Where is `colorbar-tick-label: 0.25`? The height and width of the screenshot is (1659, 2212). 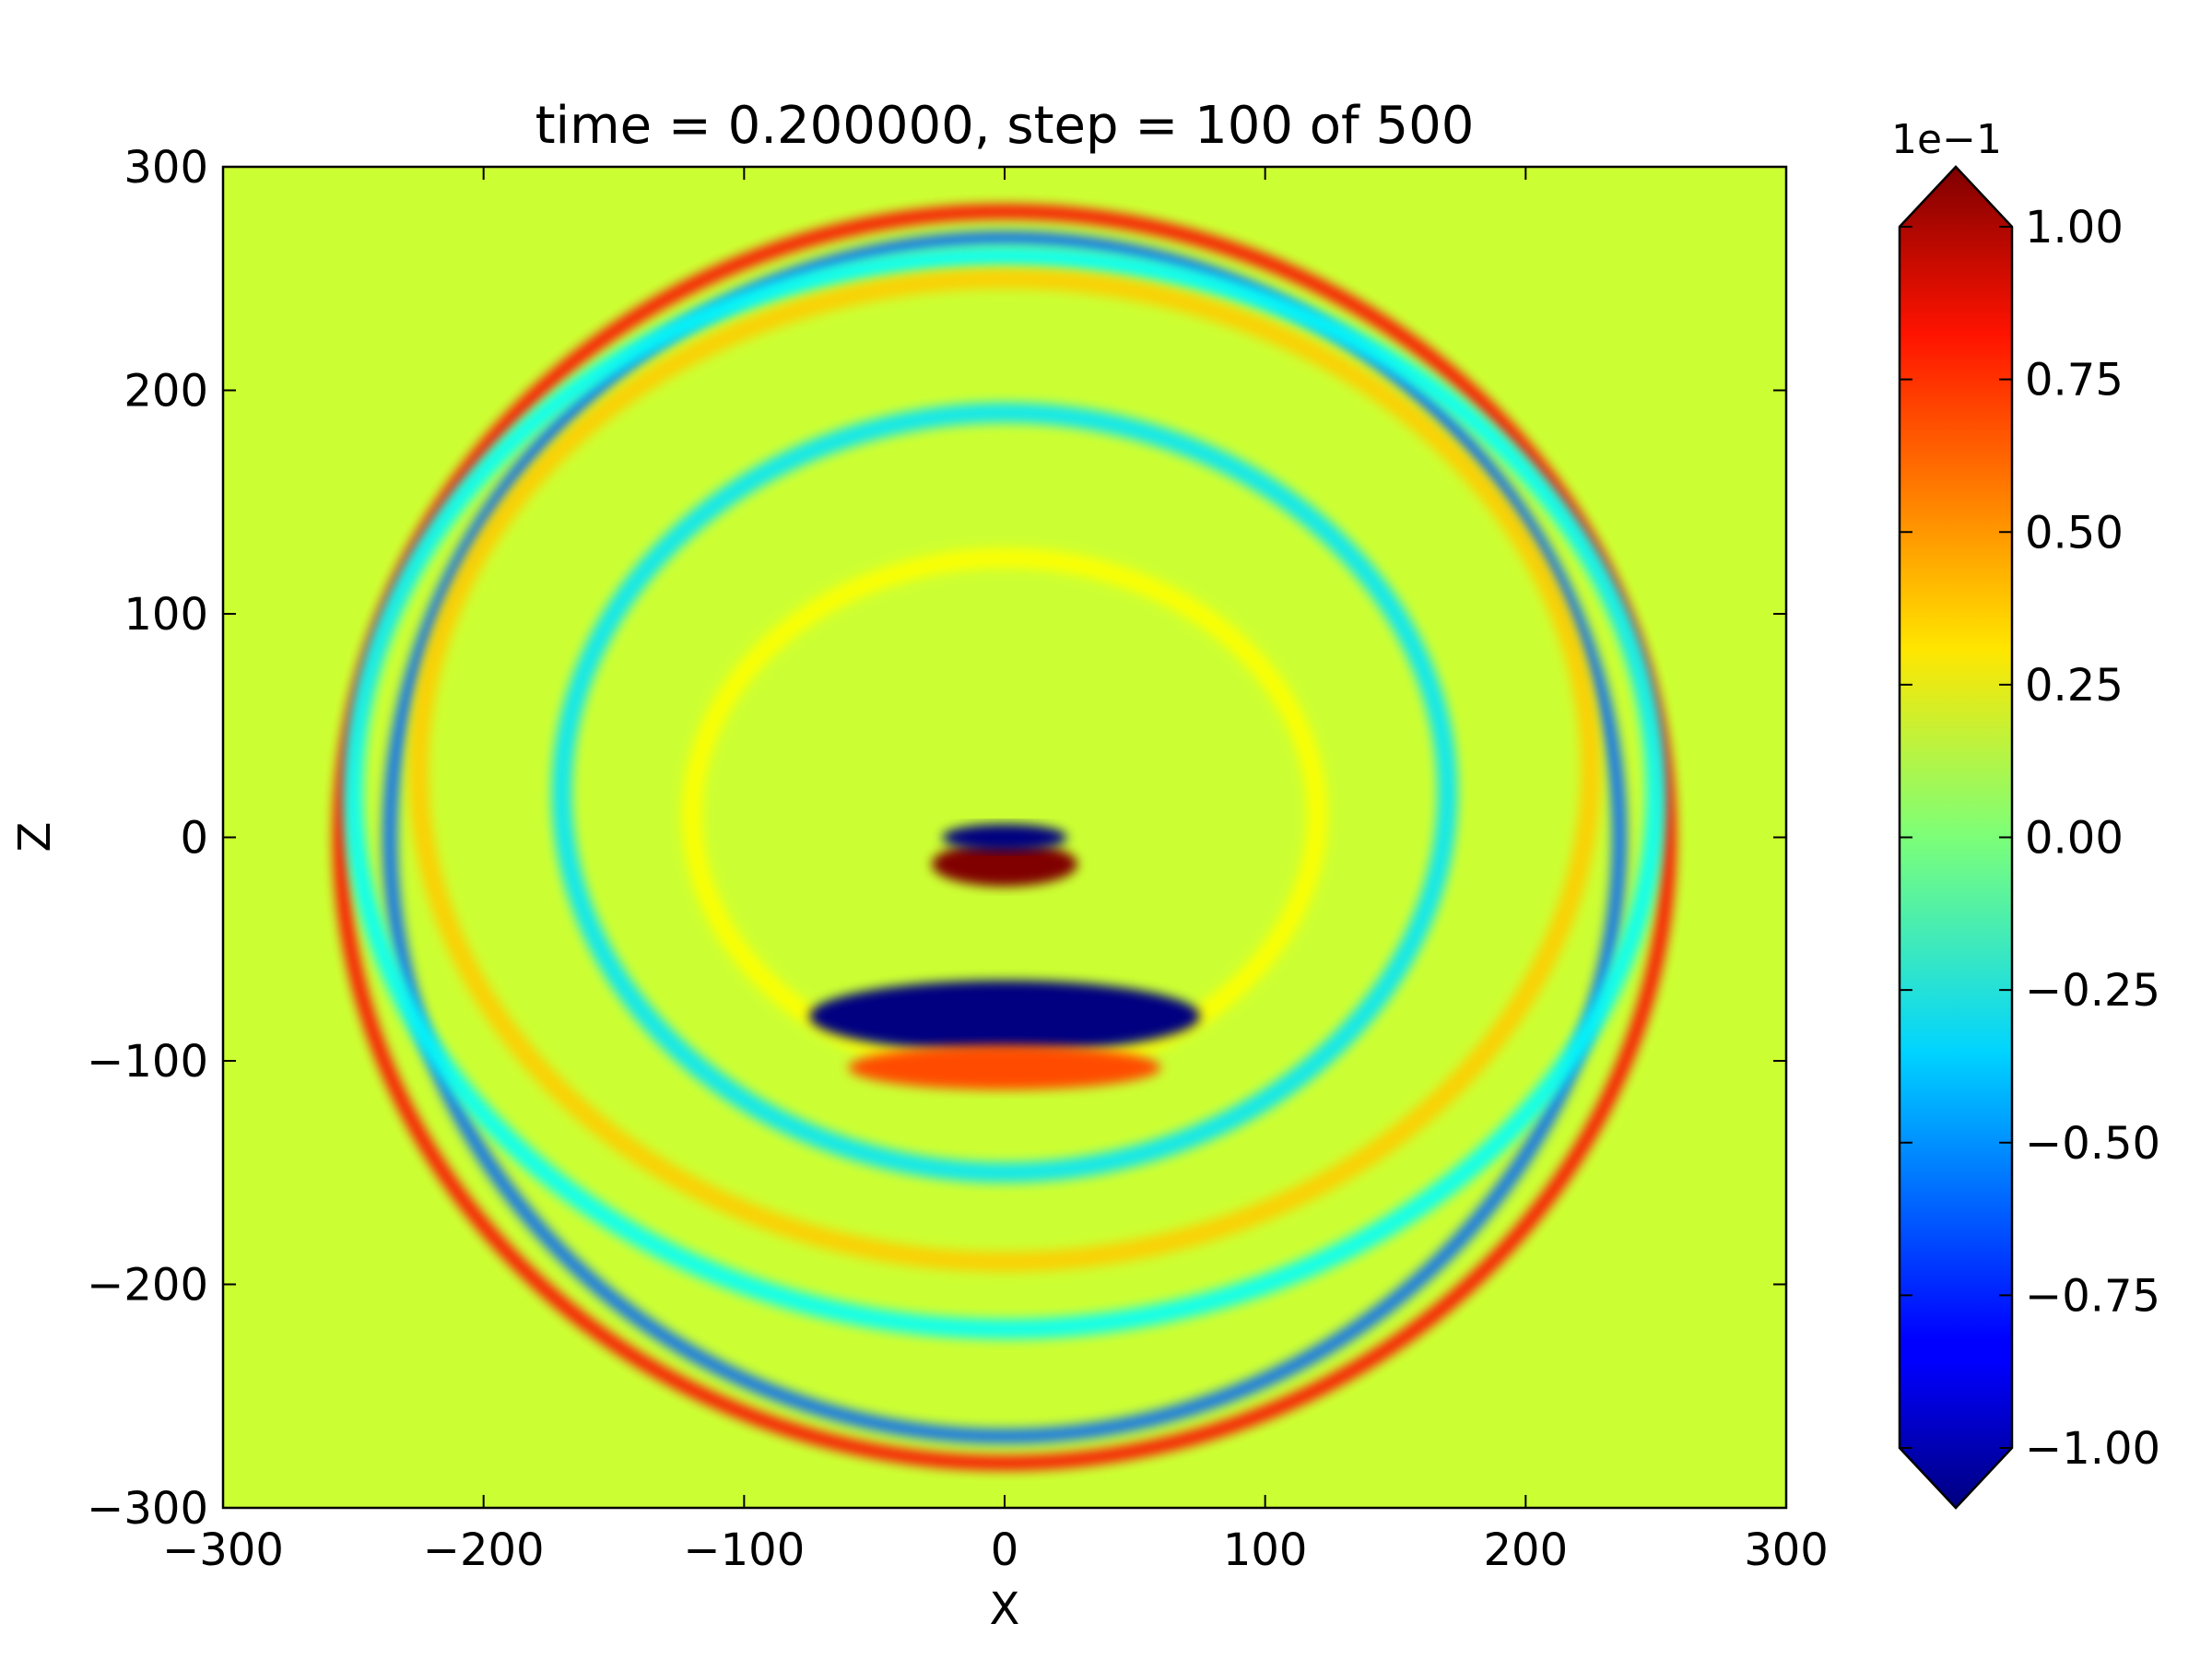 colorbar-tick-label: 0.25 is located at coordinates (2074, 686).